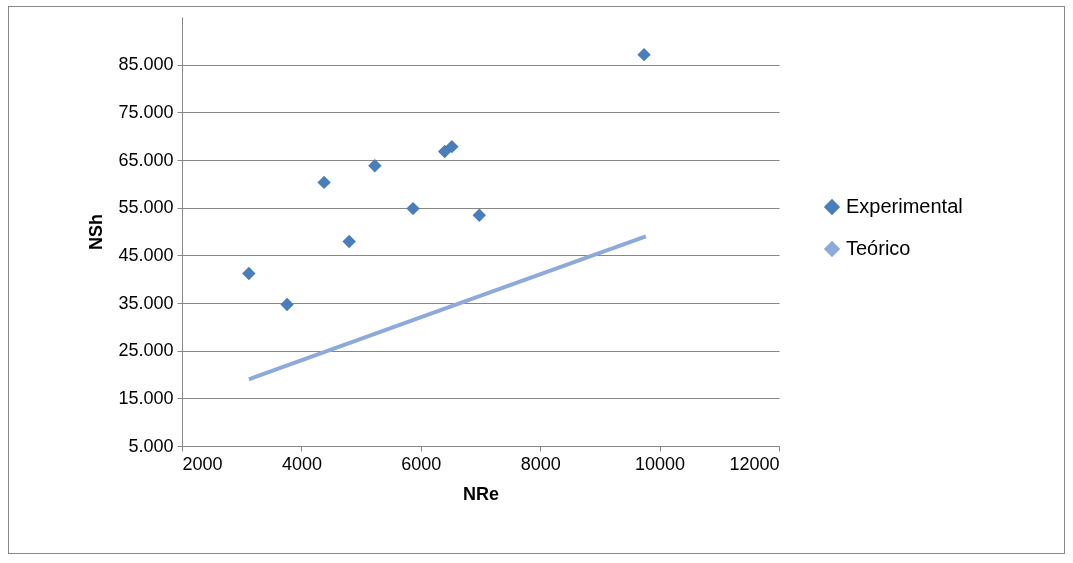 This screenshot has width=1073, height=563. What do you see at coordinates (96, 232) in the screenshot?
I see `y-axis-title: NSh` at bounding box center [96, 232].